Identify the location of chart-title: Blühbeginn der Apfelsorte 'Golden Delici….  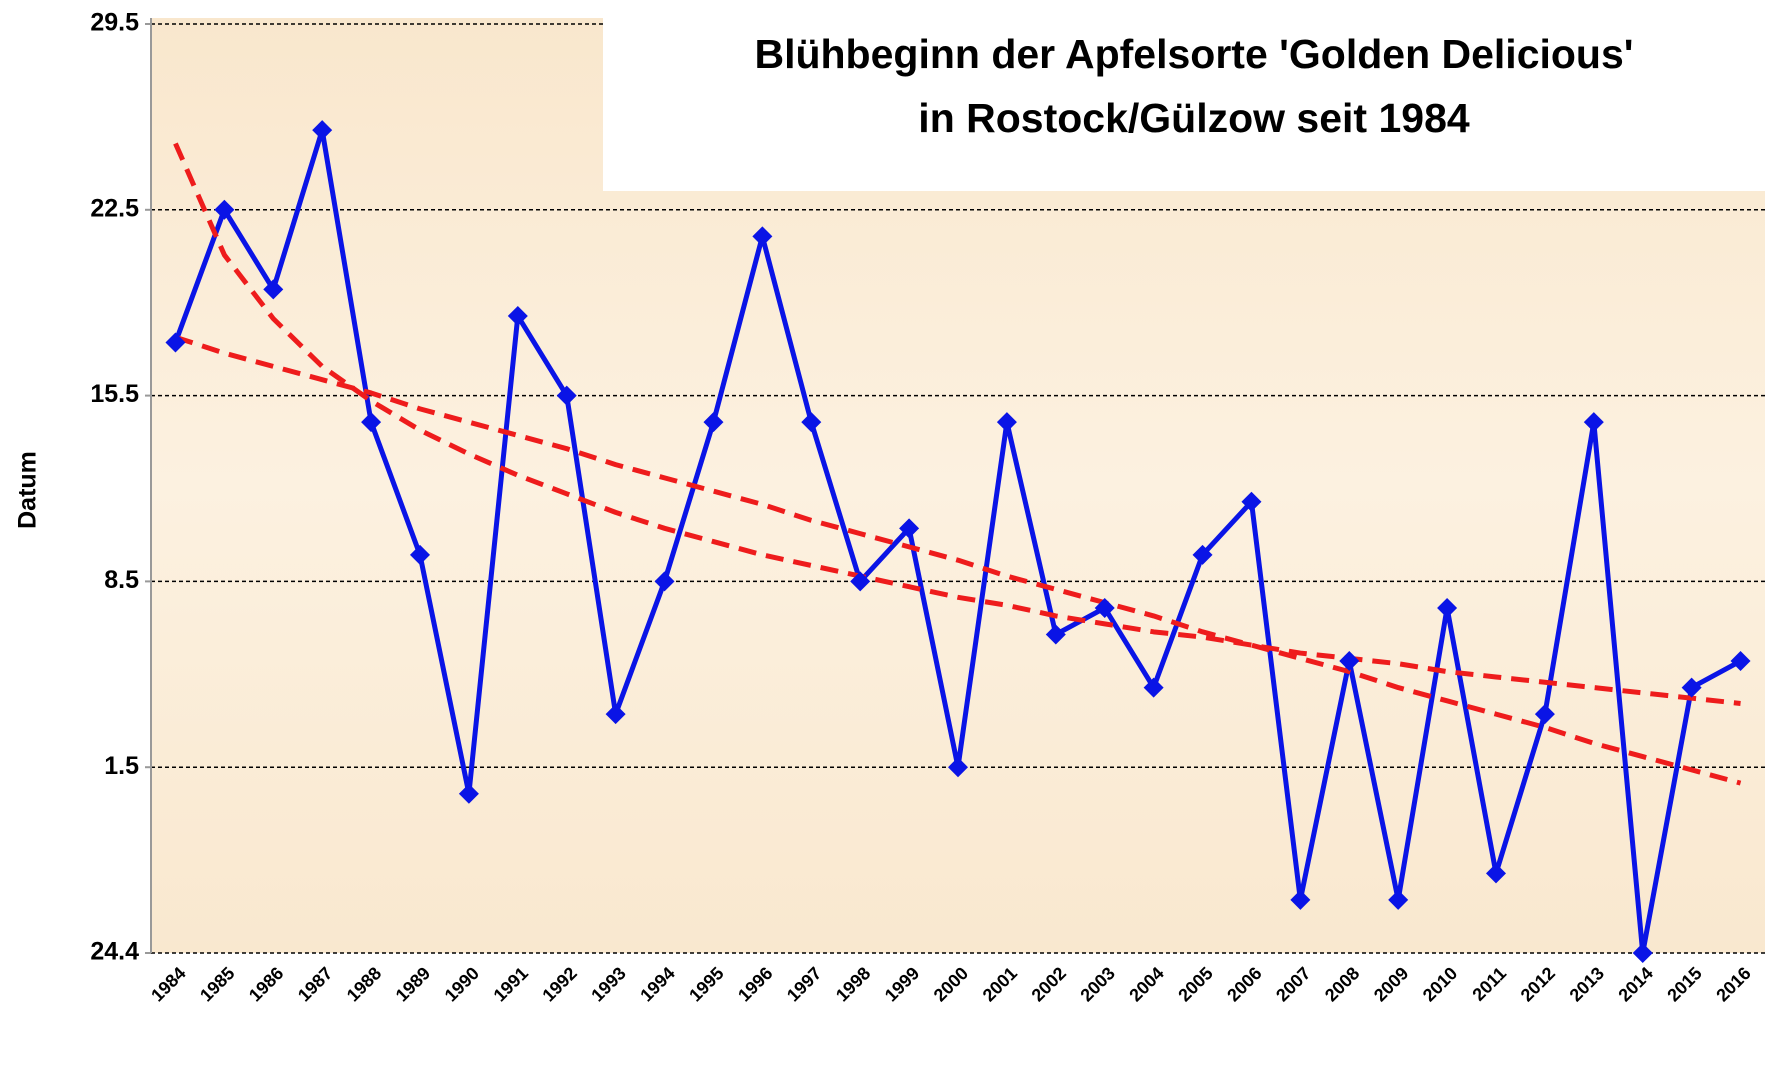
(1193, 54).